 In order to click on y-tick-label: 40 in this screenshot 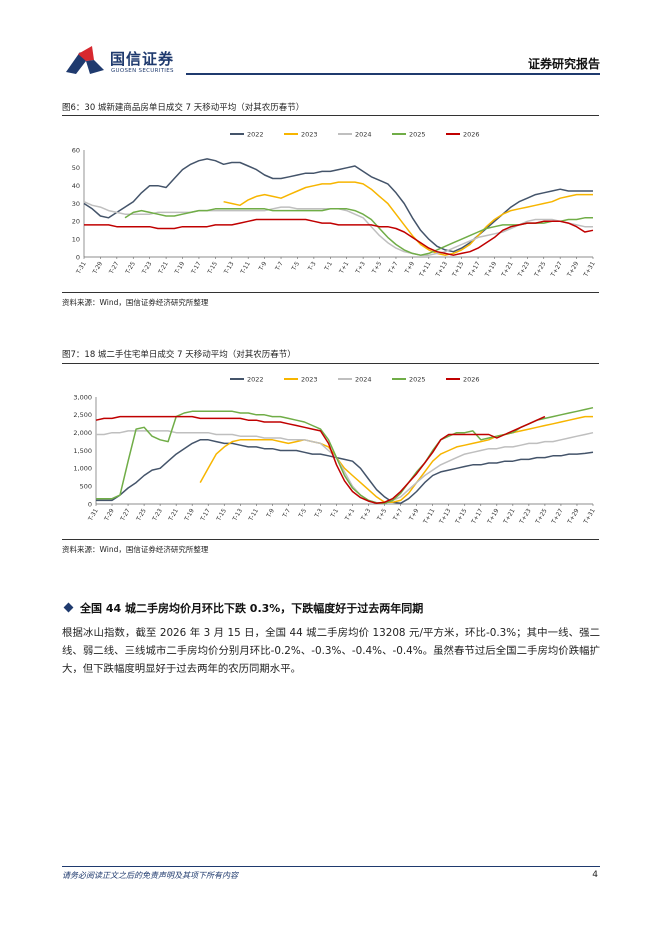, I will do `click(76, 186)`.